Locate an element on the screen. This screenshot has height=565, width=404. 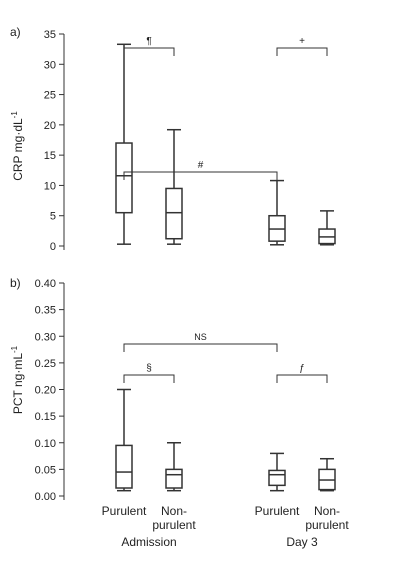
significance-symbol: # is located at coordinates (201, 165).